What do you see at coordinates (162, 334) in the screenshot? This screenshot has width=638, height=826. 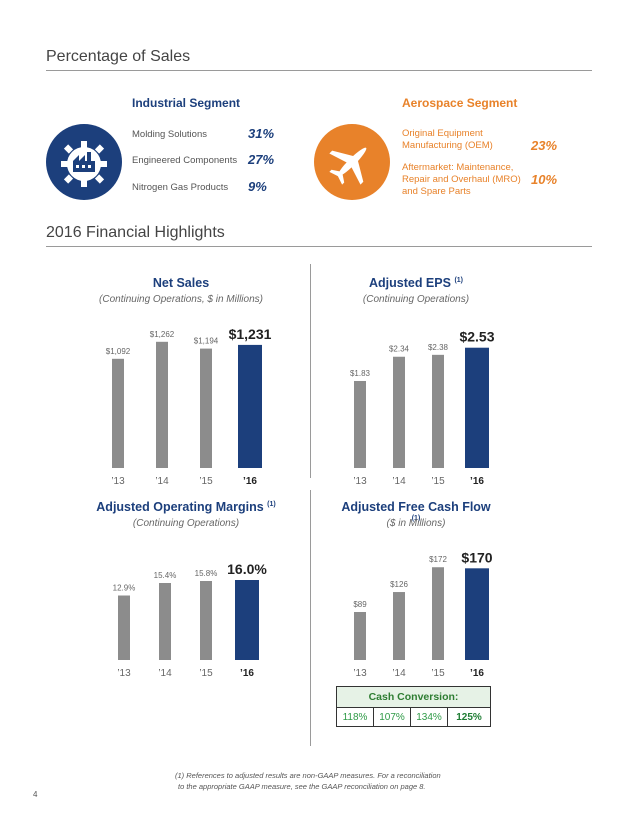 I see `data-label: $1,262` at bounding box center [162, 334].